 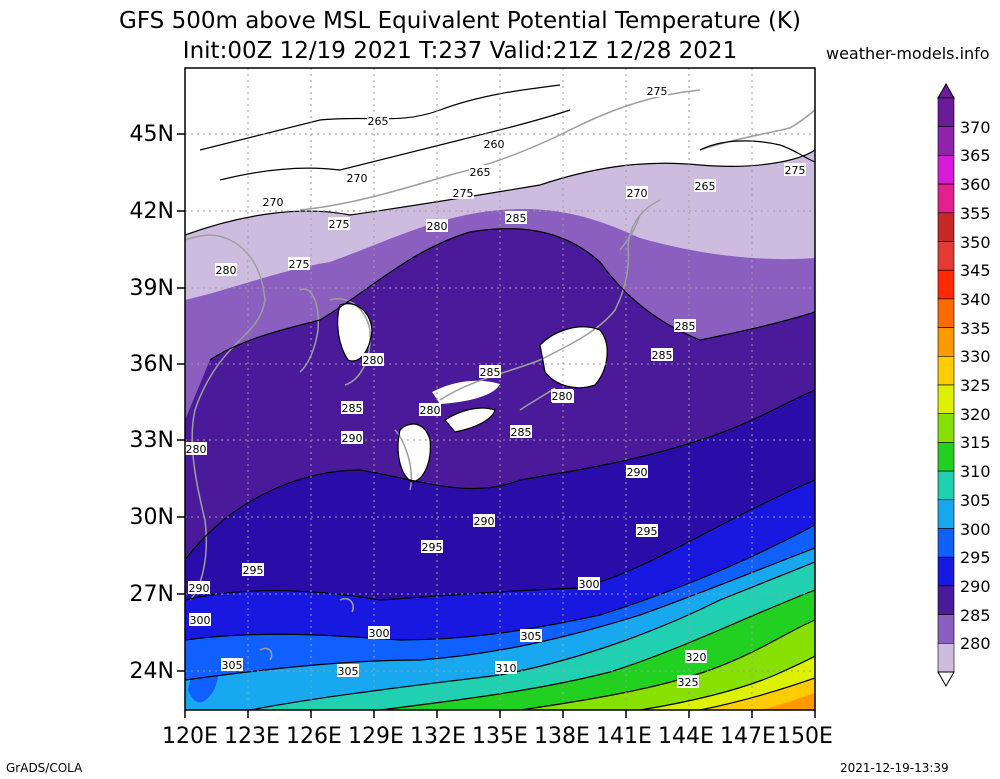 What do you see at coordinates (975, 529) in the screenshot?
I see `colorbar-label: 300` at bounding box center [975, 529].